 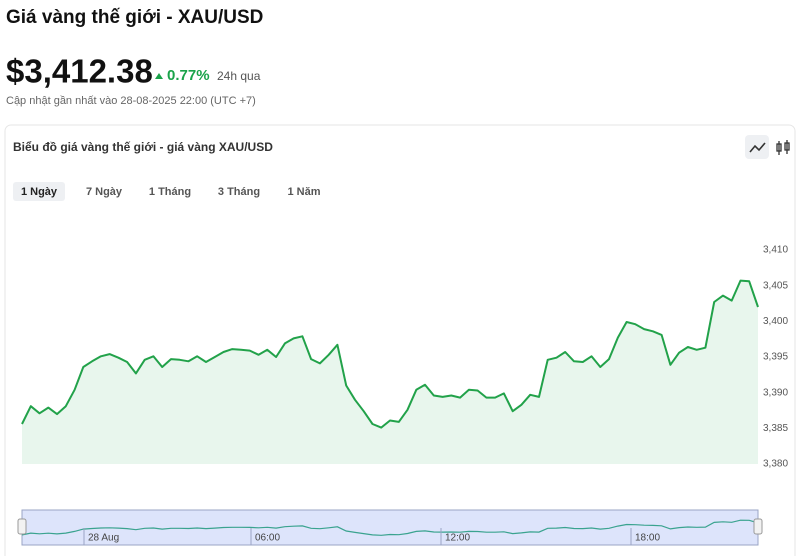 What do you see at coordinates (303, 192) in the screenshot?
I see `tab: 1 Năm` at bounding box center [303, 192].